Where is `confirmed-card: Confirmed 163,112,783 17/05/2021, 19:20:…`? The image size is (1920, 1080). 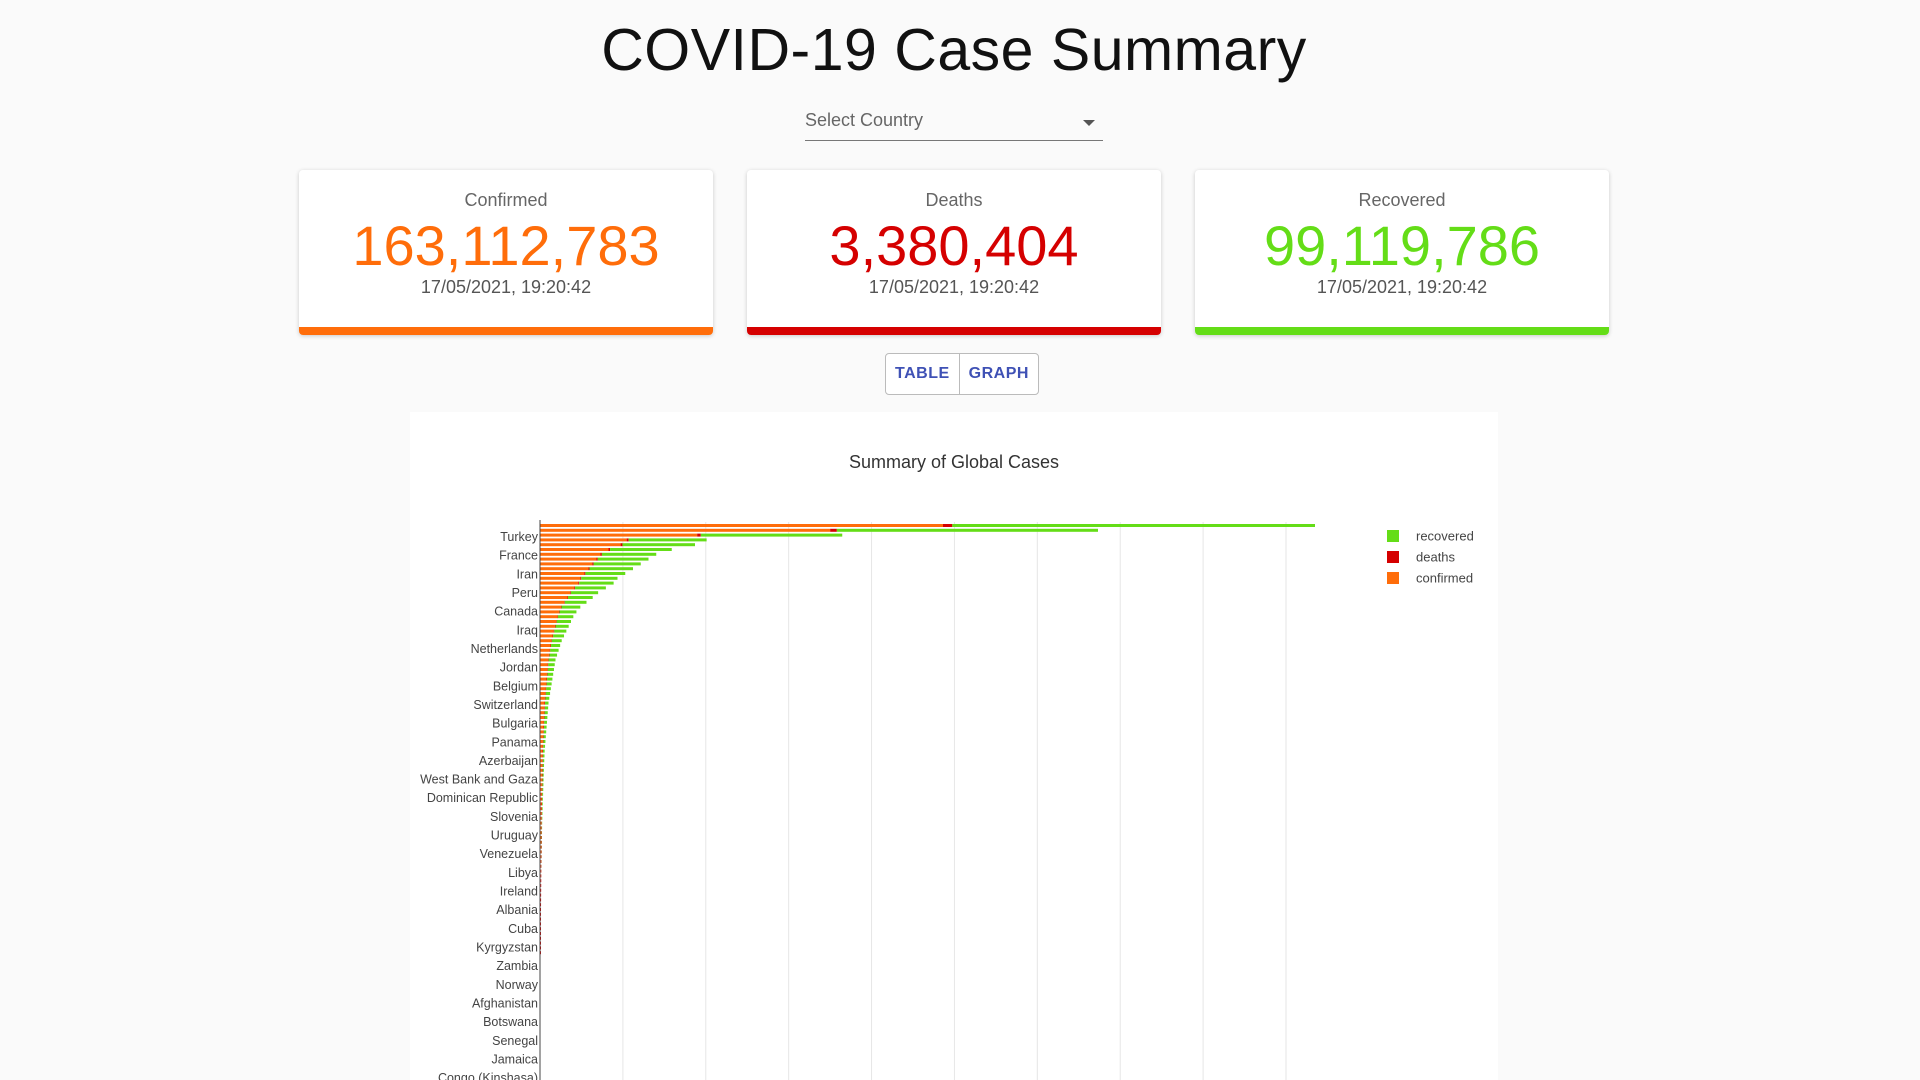
confirmed-card: Confirmed 163,112,783 17/05/2021, 19:20:… is located at coordinates (506, 252).